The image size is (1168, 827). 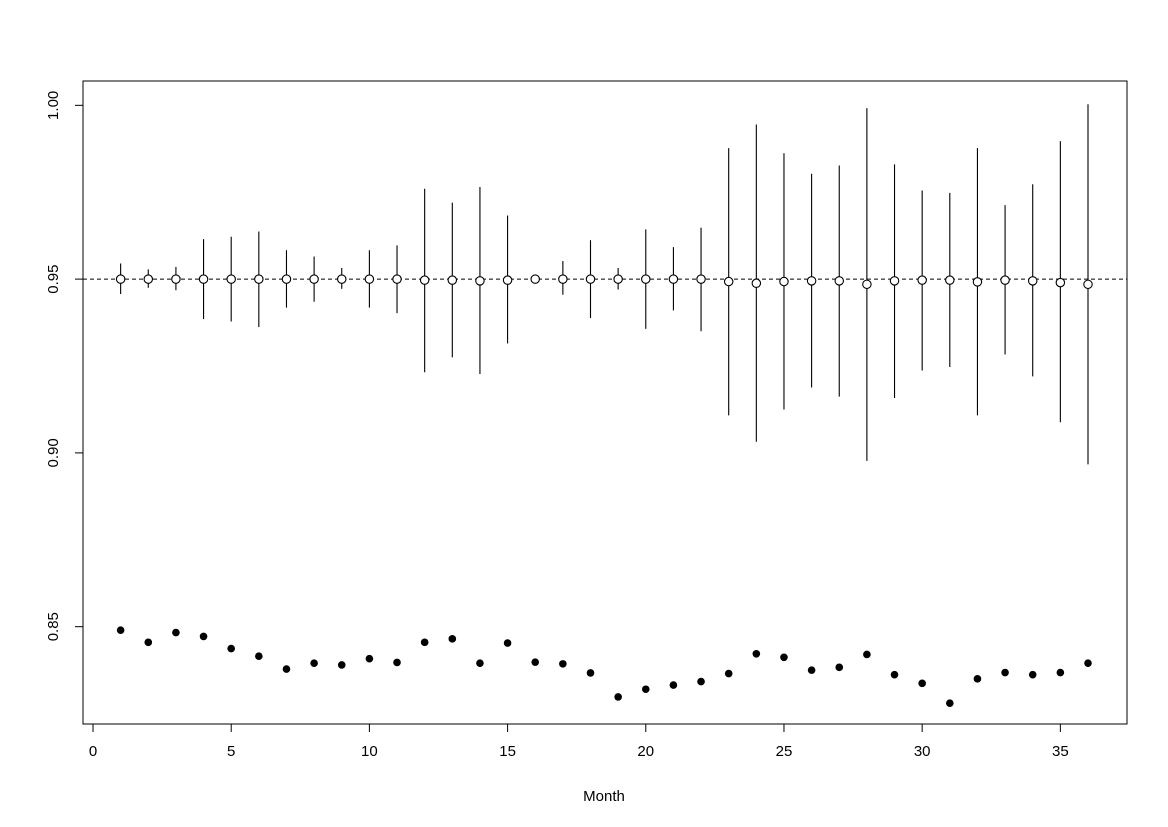 I want to click on x-tick-label: 5, so click(x=231, y=751).